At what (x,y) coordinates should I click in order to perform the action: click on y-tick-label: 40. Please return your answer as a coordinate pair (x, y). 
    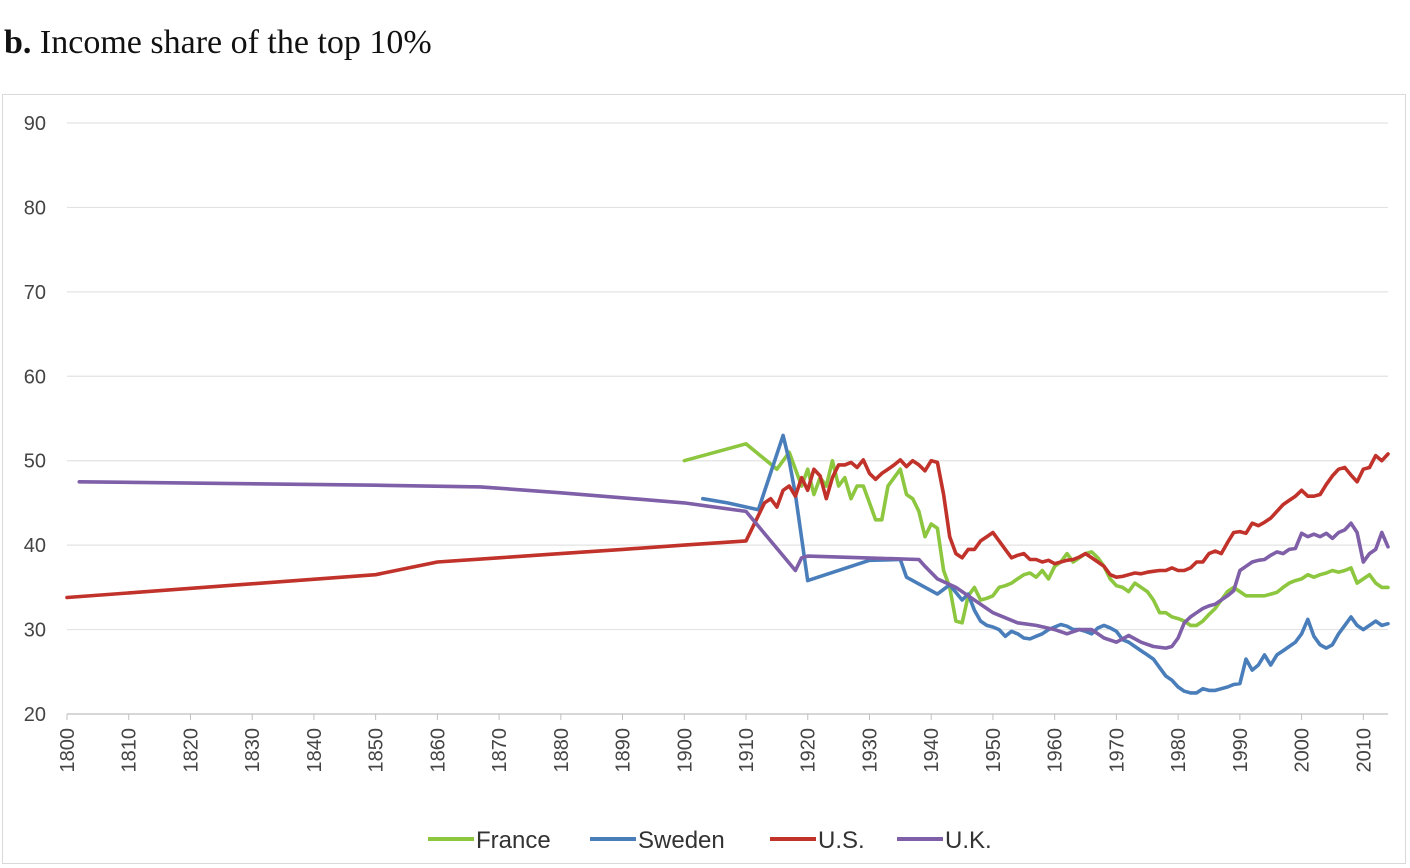
    Looking at the image, I should click on (35, 546).